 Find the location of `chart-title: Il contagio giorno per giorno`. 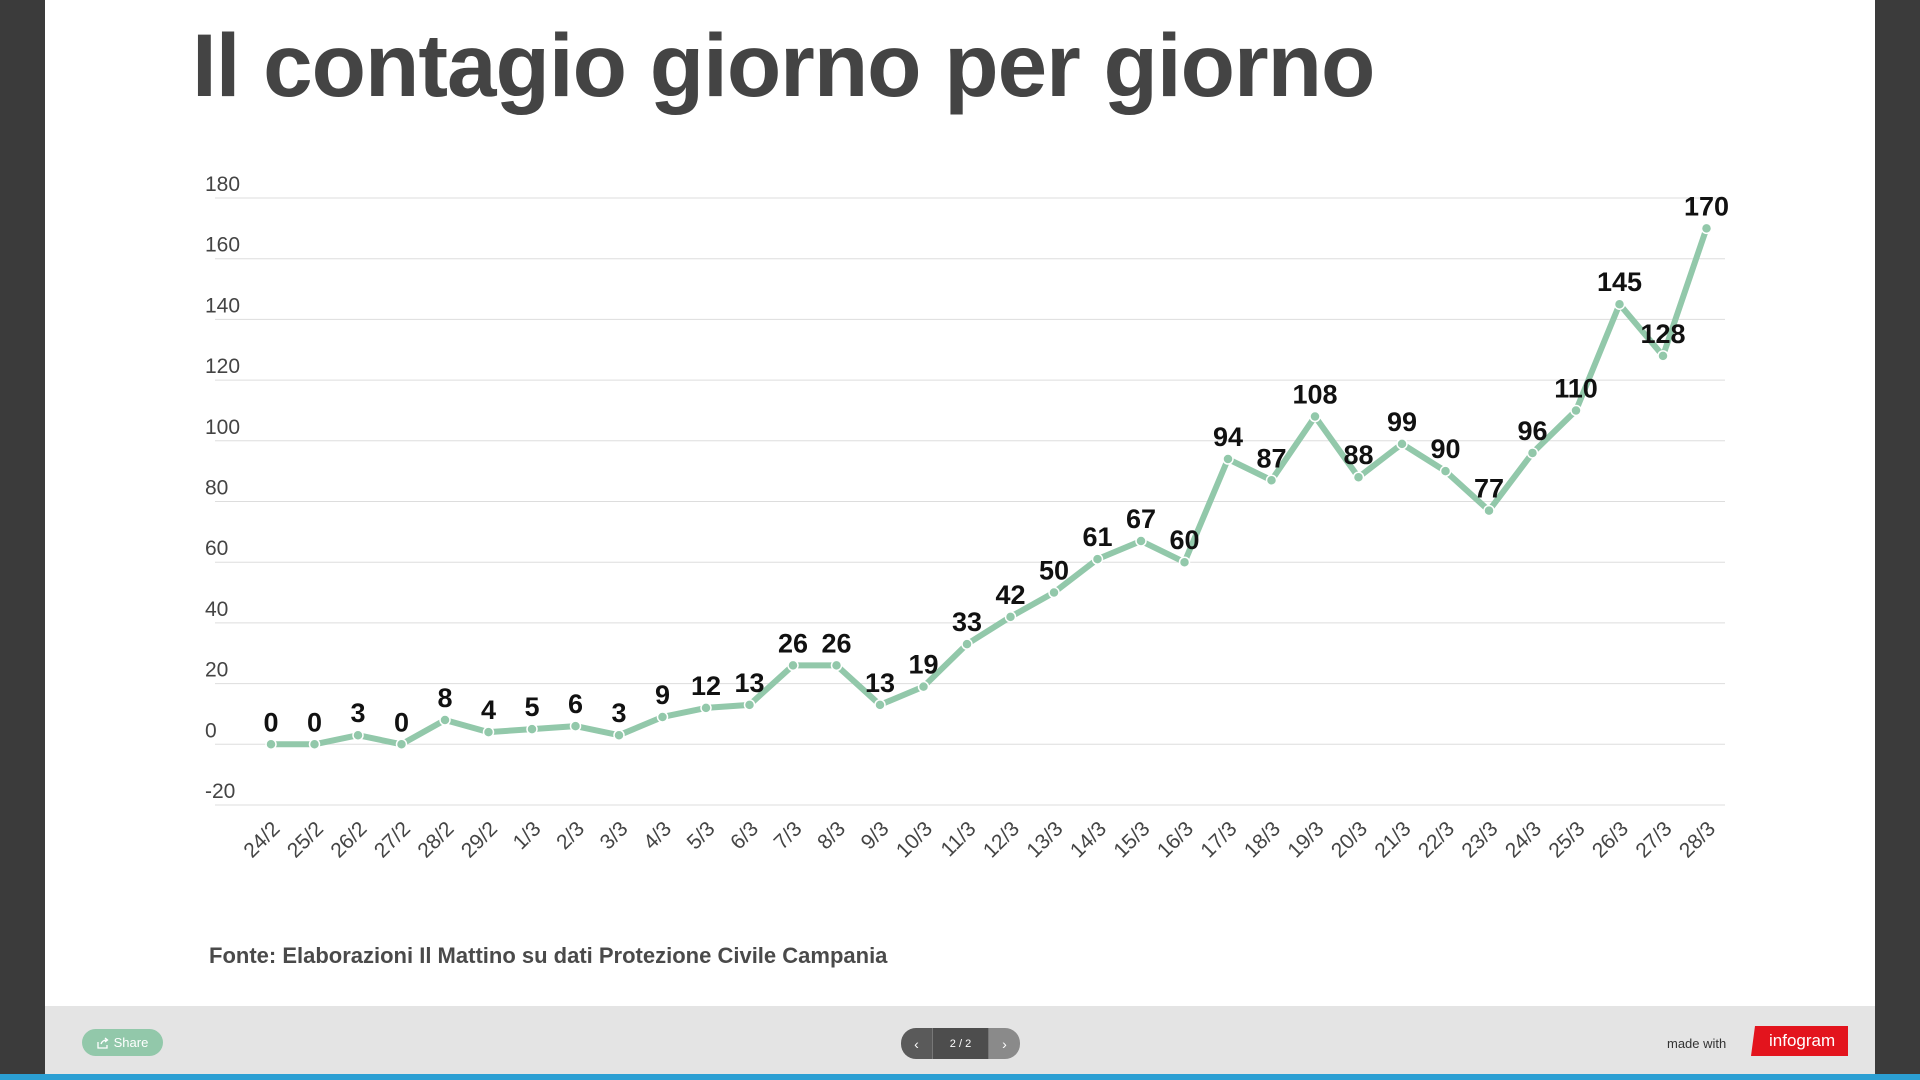

chart-title: Il contagio giorno per giorno is located at coordinates (783, 65).